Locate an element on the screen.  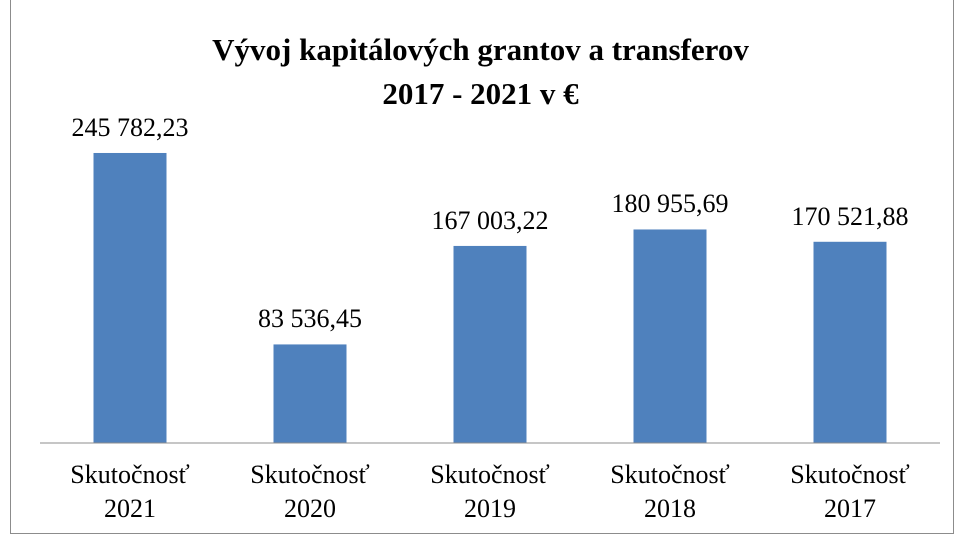
x-tick-label: Skutočnosť 2020 is located at coordinates (310, 491).